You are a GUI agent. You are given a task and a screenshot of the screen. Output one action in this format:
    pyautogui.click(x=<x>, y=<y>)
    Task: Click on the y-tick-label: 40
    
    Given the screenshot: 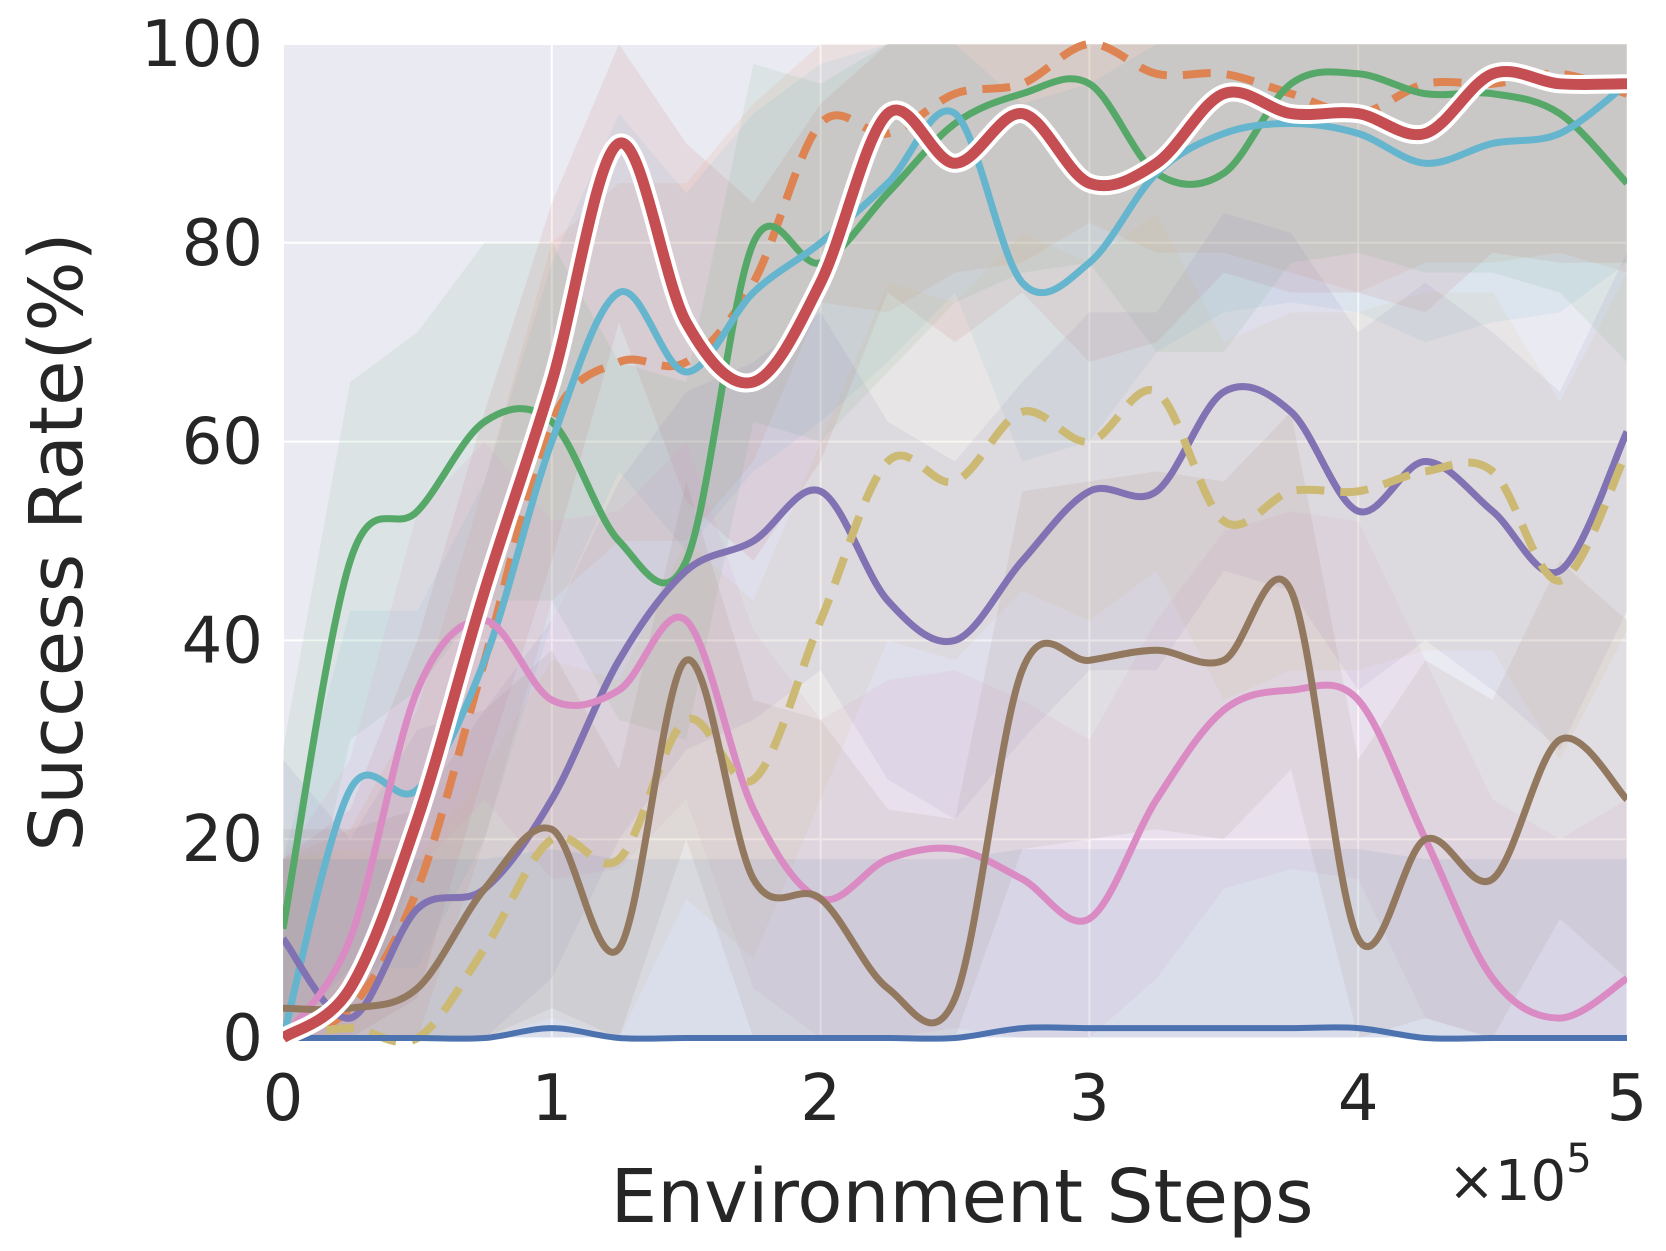 What is the action you would take?
    pyautogui.click(x=222, y=641)
    